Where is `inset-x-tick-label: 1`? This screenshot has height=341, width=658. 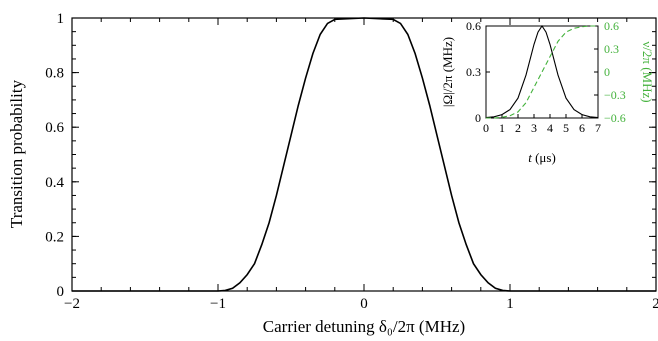
inset-x-tick-label: 1 is located at coordinates (502, 128).